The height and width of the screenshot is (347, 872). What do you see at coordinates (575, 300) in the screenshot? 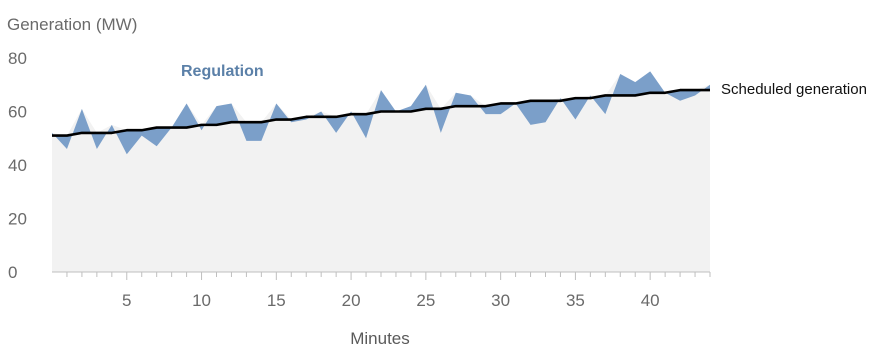
I see `x-tick-label: 35` at bounding box center [575, 300].